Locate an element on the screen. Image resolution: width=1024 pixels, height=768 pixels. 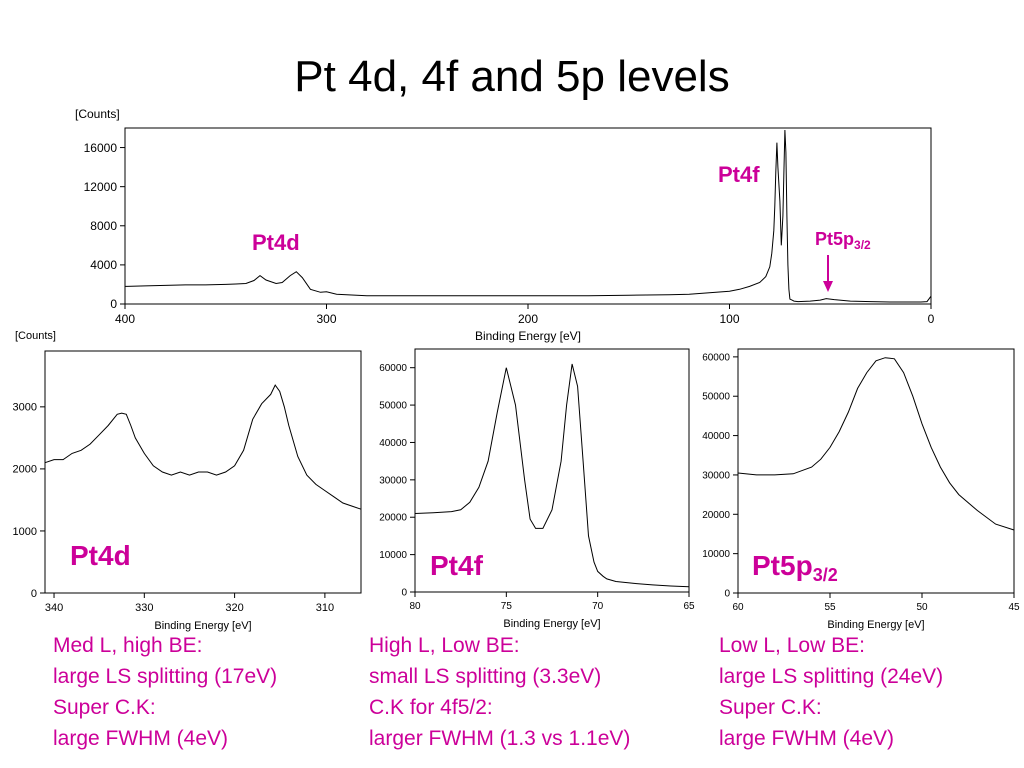
note-line: larger FWHM (1.3 vs 1.1eV) is located at coordinates (500, 738).